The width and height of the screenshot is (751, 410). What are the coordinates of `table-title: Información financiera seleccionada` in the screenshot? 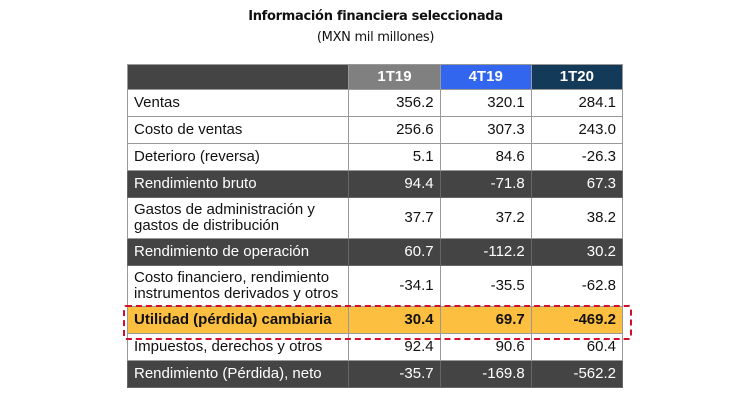 It's located at (375, 16).